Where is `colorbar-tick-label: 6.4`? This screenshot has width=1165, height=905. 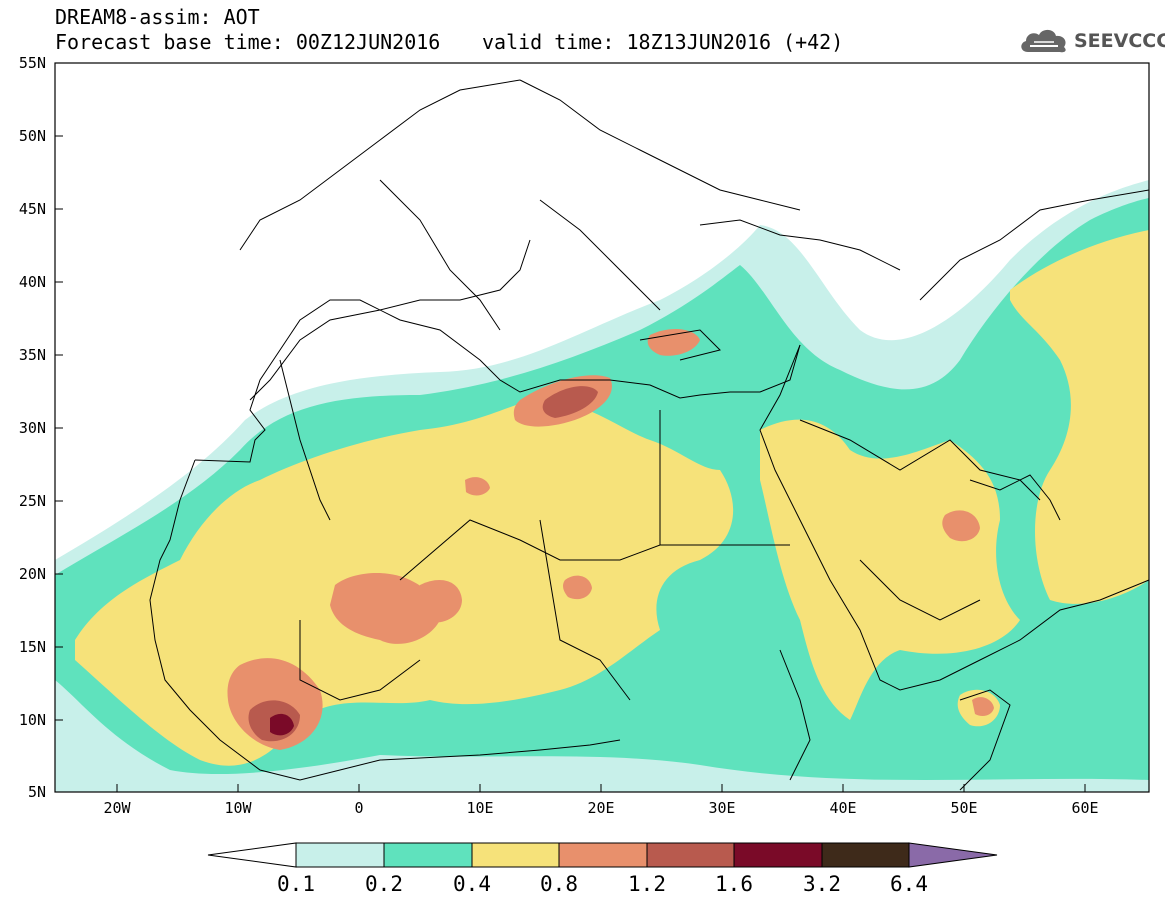
colorbar-tick-label: 6.4 is located at coordinates (909, 884).